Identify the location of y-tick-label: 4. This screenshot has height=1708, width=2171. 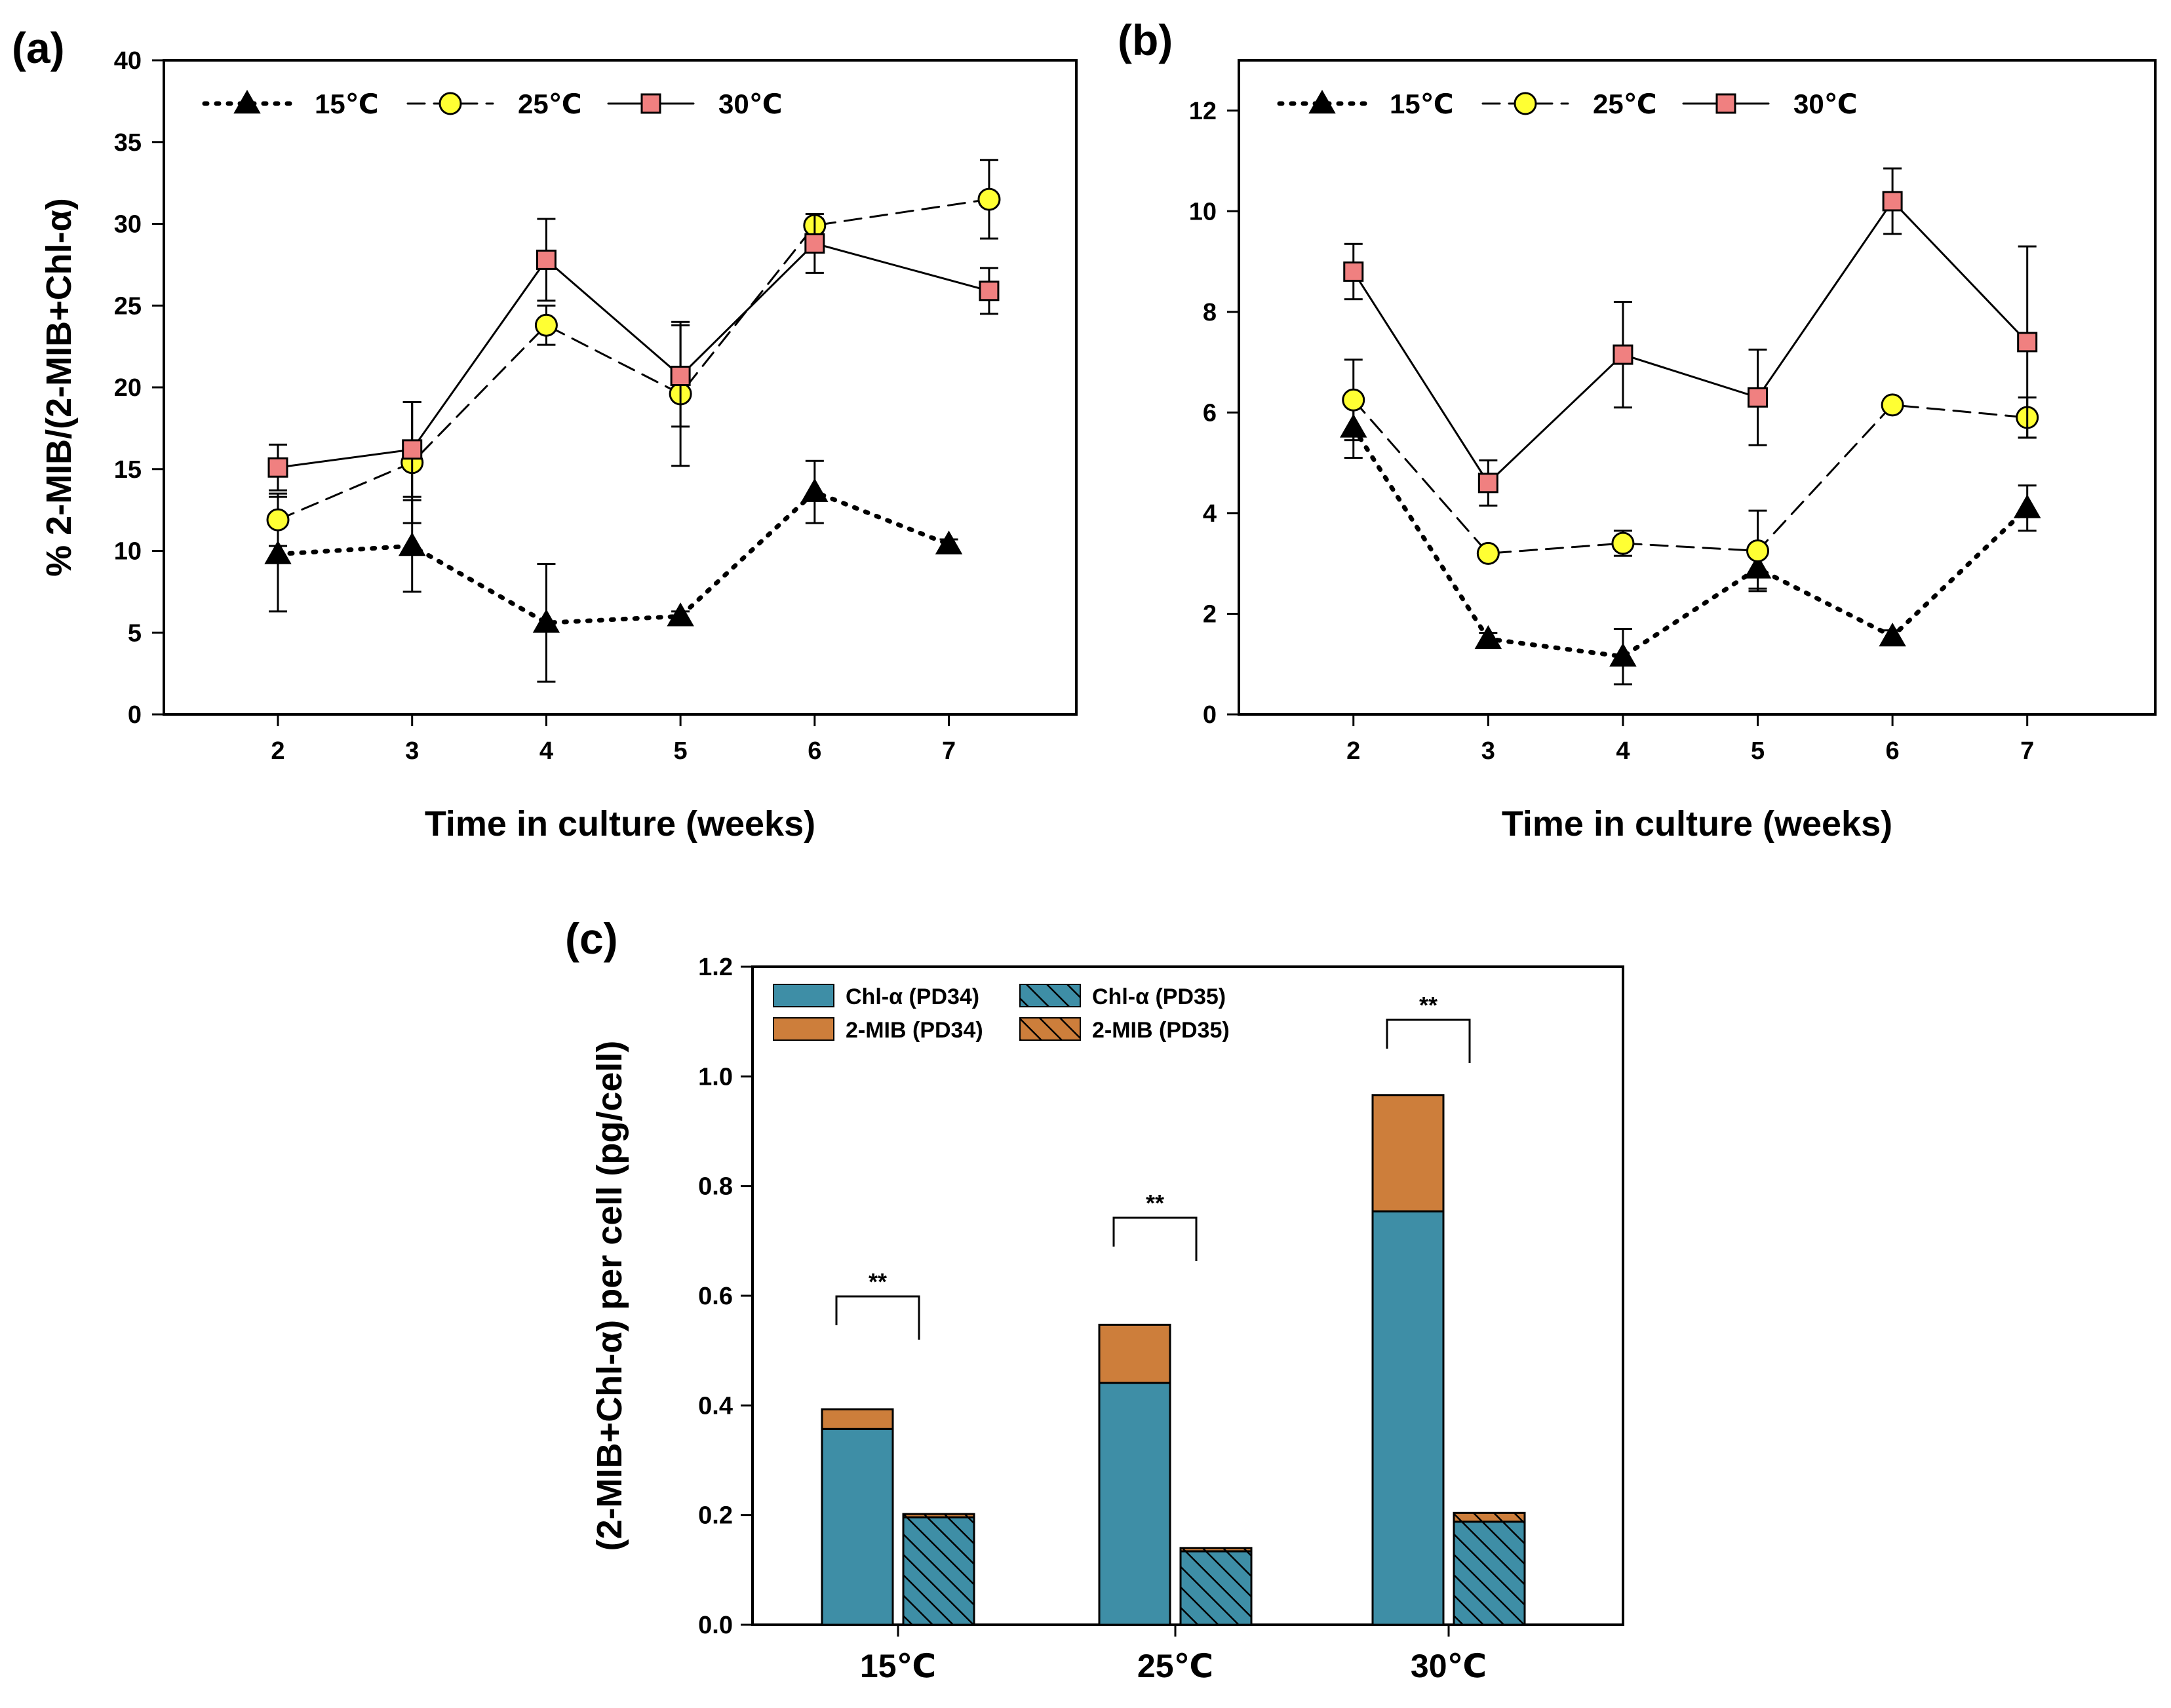
(1210, 514).